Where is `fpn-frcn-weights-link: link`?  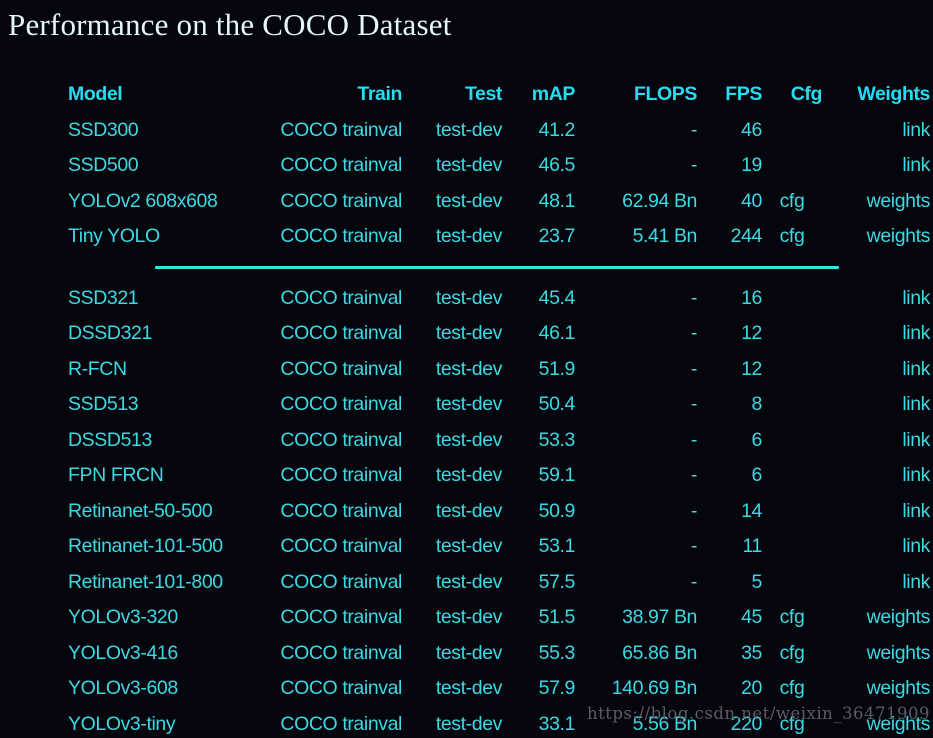 fpn-frcn-weights-link: link is located at coordinates (916, 475).